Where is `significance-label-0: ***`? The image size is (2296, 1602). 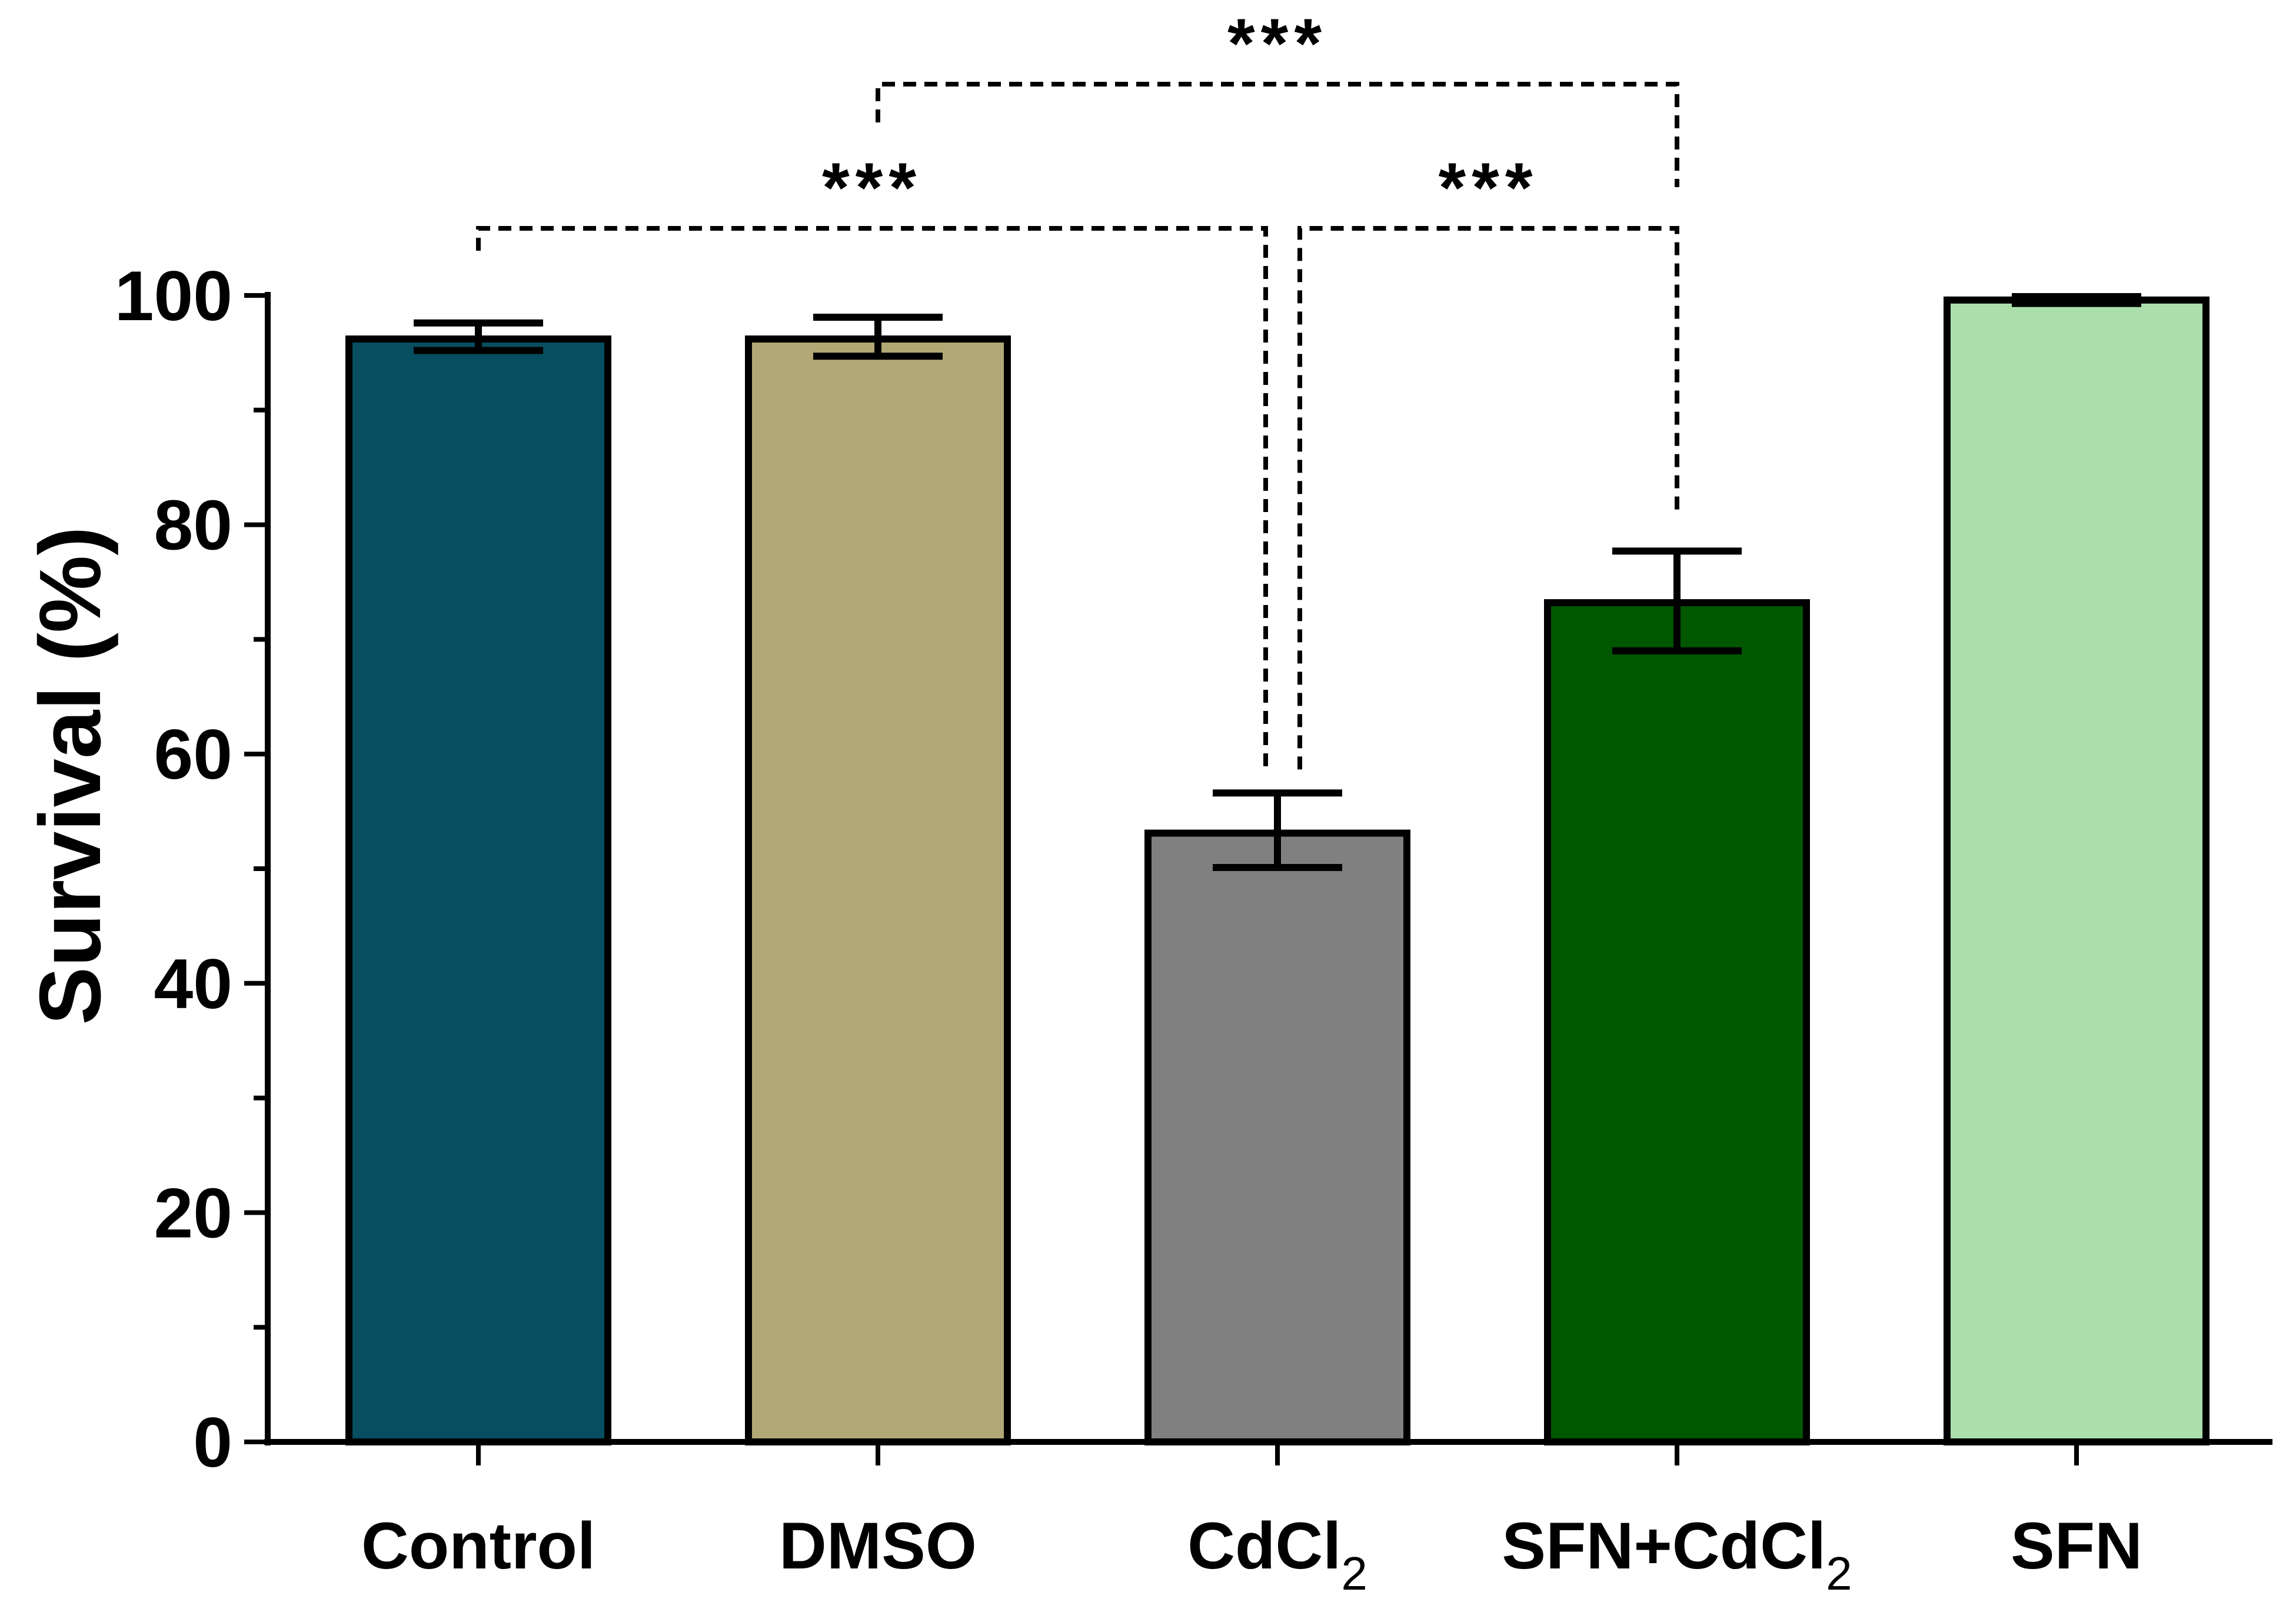 significance-label-0: *** is located at coordinates (872, 187).